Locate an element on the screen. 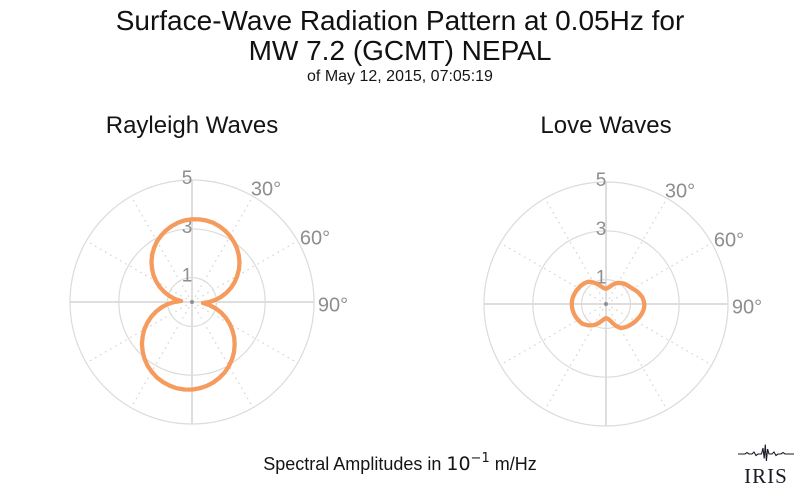 This screenshot has width=800, height=496. seismogram-waveform-icon is located at coordinates (766, 453).